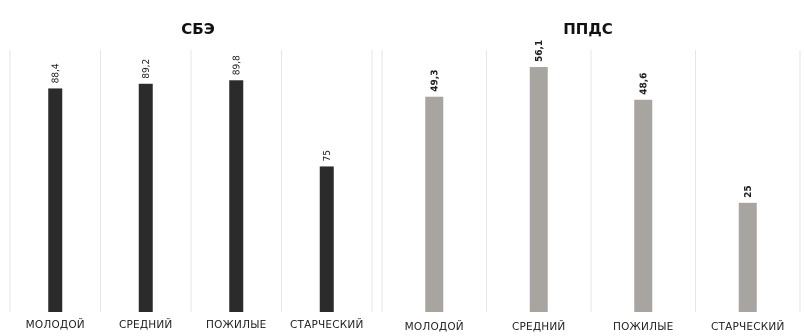 The image size is (804, 336). Describe the element at coordinates (146, 69) in the screenshot. I see `value-label-sbe-2: 89,2` at that location.